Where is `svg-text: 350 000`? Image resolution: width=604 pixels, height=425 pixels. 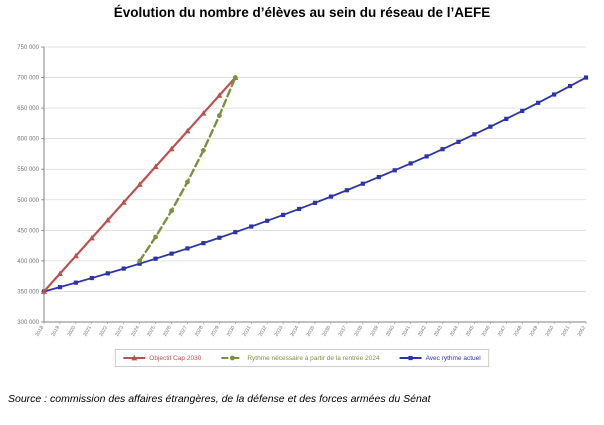 svg-text: 350 000 is located at coordinates (28, 292).